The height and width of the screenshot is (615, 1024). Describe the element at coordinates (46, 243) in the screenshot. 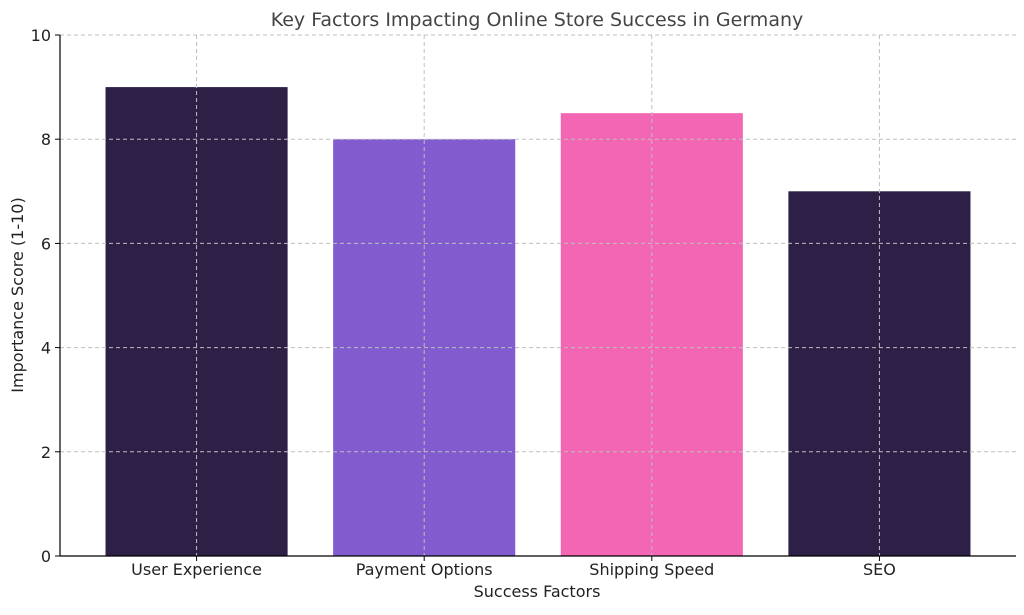

I see `y-tick-label: 6` at that location.